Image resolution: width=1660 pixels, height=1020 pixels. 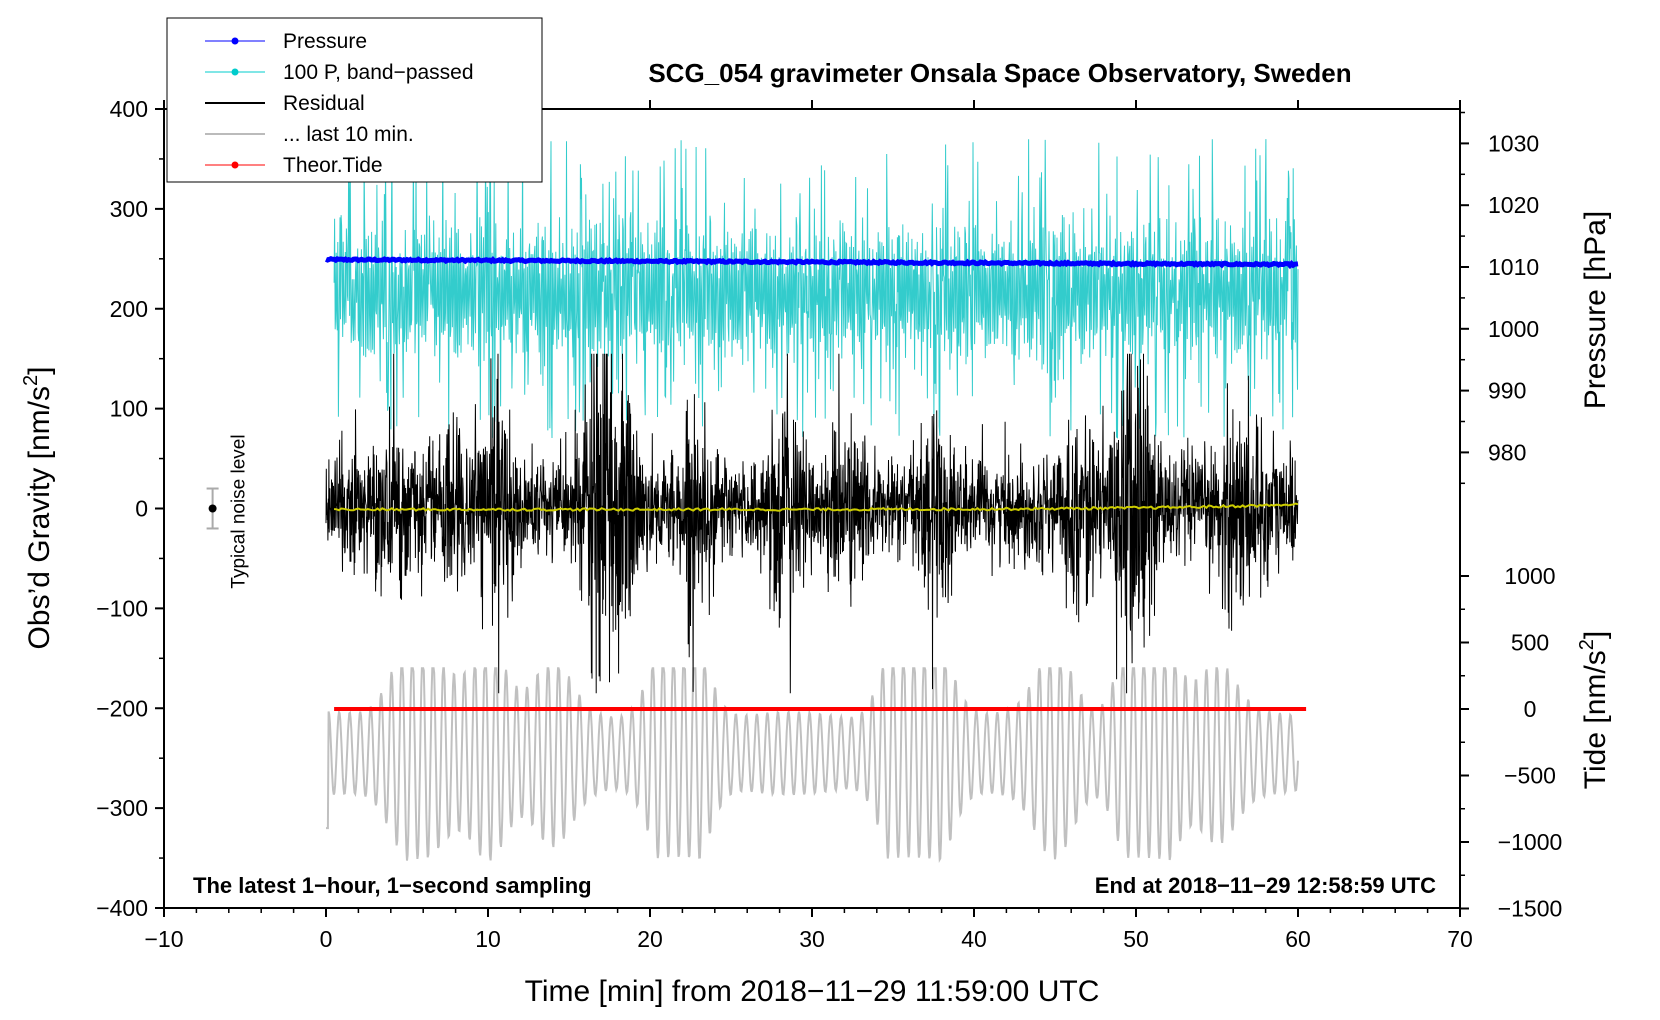 What do you see at coordinates (974, 939) in the screenshot?
I see `x-tick-label: 40` at bounding box center [974, 939].